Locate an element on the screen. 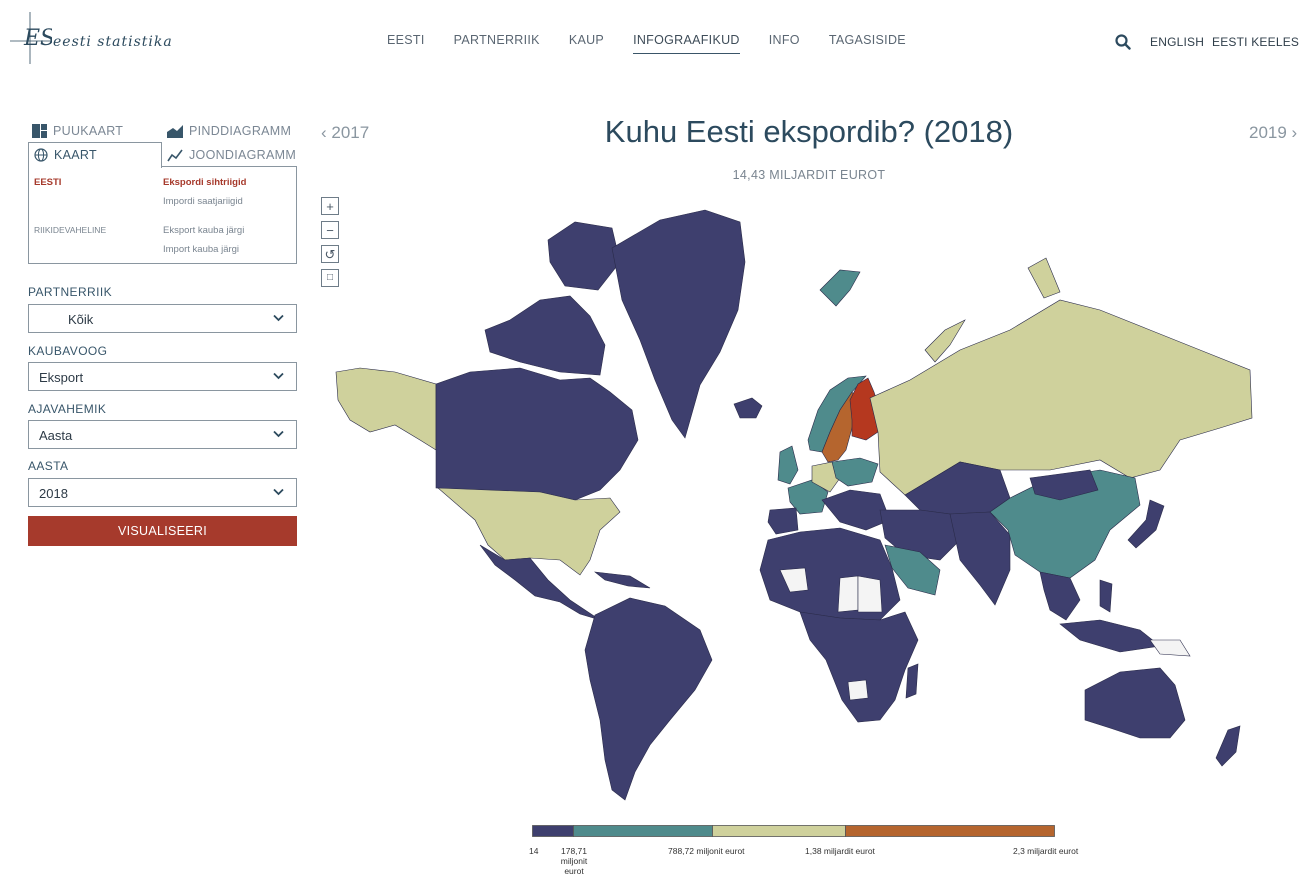 This screenshot has height=891, width=1306. option-eksport-kauba-jargi: Eksport kauba järgi is located at coordinates (204, 230).